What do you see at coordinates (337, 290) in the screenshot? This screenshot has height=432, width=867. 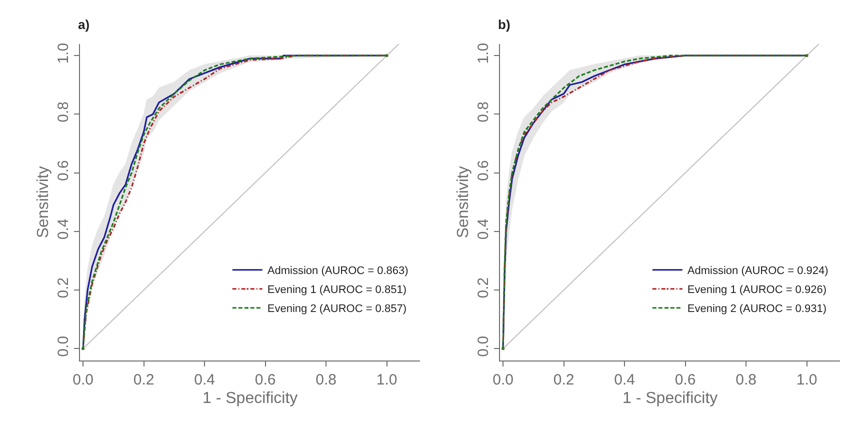 I see `legend-label: Evening 1 (AUROC = 0.851)` at bounding box center [337, 290].